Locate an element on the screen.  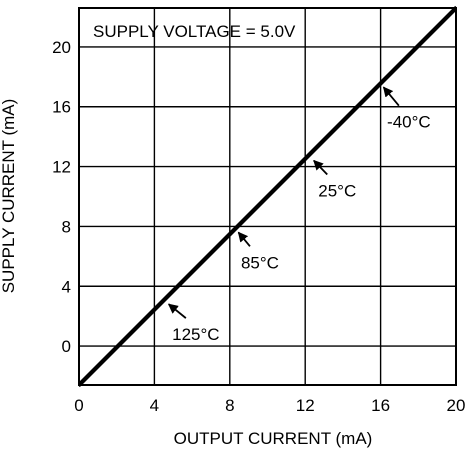
condition-annotation: SUPPLY VOLTAGE = 5.0V is located at coordinates (194, 31).